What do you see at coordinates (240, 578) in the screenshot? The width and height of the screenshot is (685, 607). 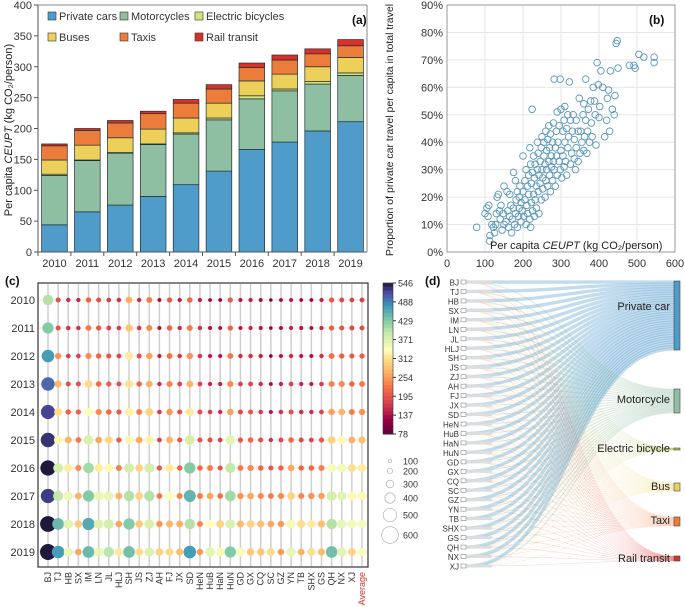 I see `c-x-tick-label: GD` at bounding box center [240, 578].